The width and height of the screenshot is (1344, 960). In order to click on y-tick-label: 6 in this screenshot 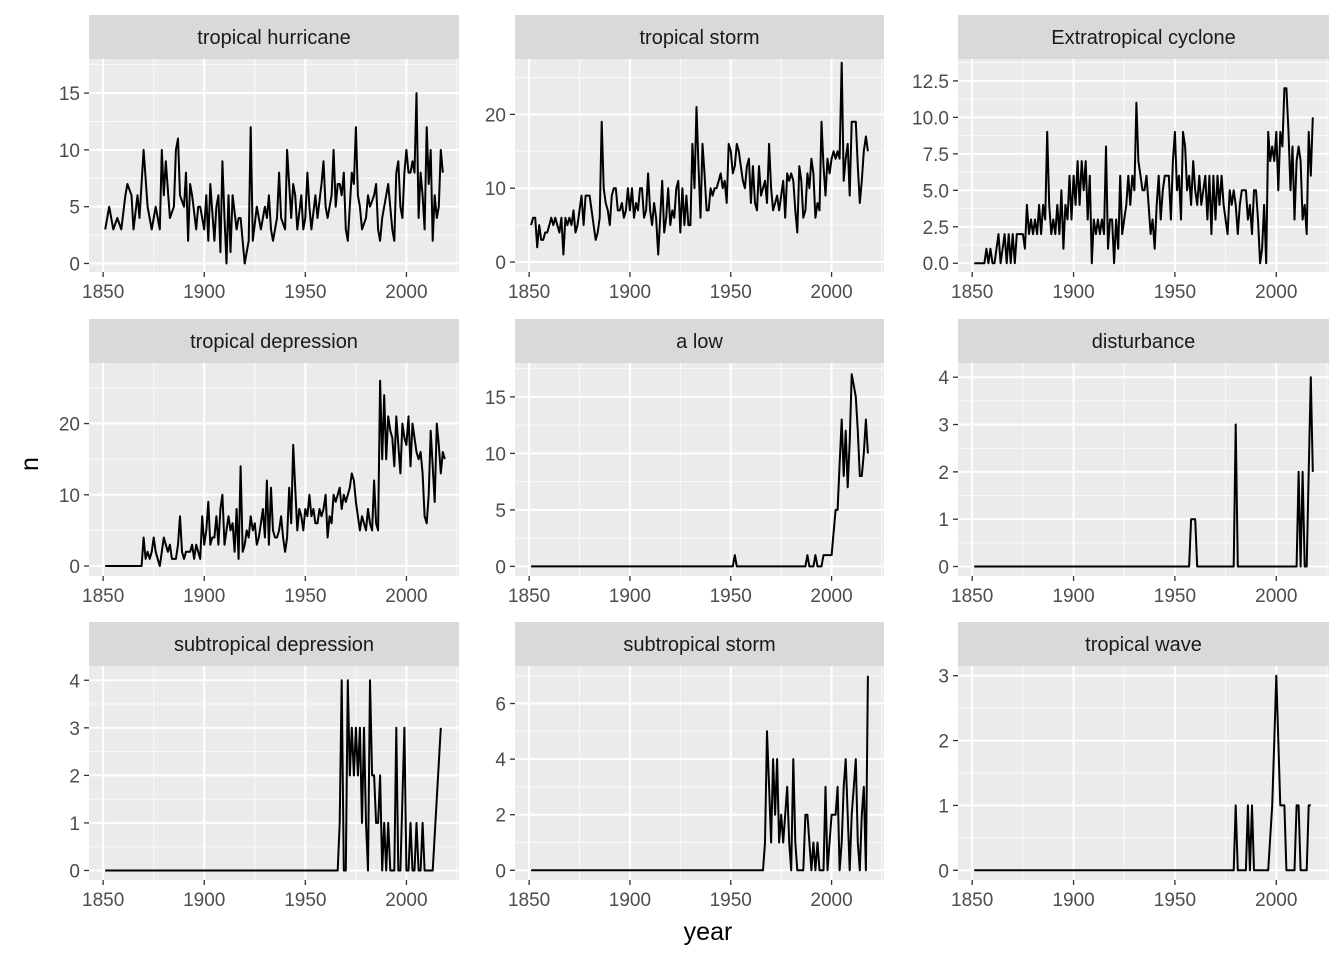, I will do `click(500, 705)`.